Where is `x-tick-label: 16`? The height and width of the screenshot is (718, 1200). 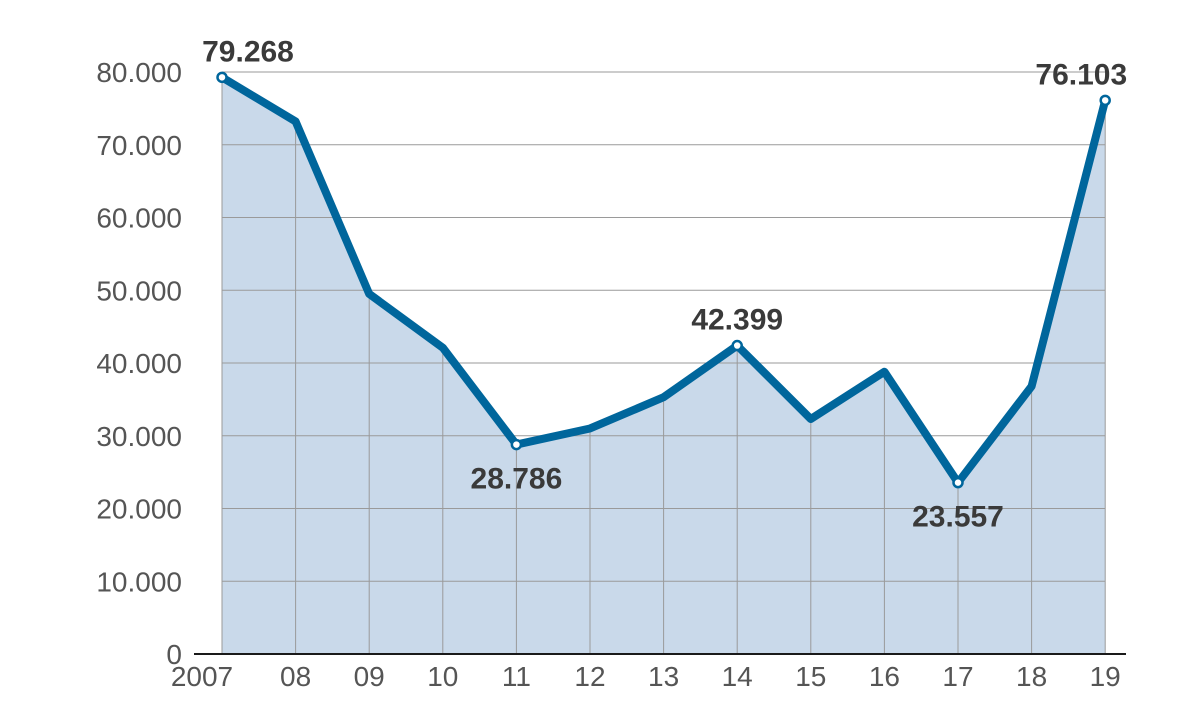
x-tick-label: 16 is located at coordinates (884, 676).